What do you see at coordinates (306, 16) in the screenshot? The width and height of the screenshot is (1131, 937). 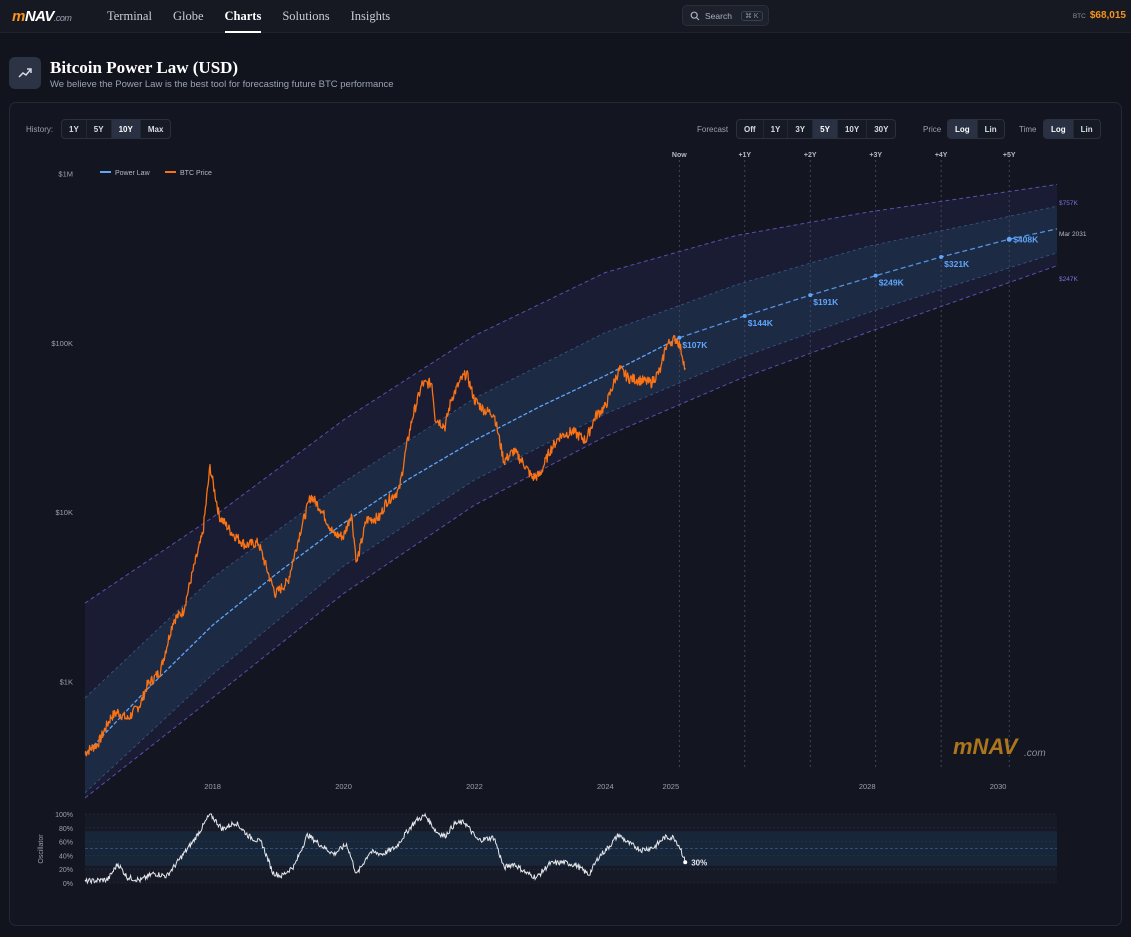 I see `nav-link-solutions: Solutions` at bounding box center [306, 16].